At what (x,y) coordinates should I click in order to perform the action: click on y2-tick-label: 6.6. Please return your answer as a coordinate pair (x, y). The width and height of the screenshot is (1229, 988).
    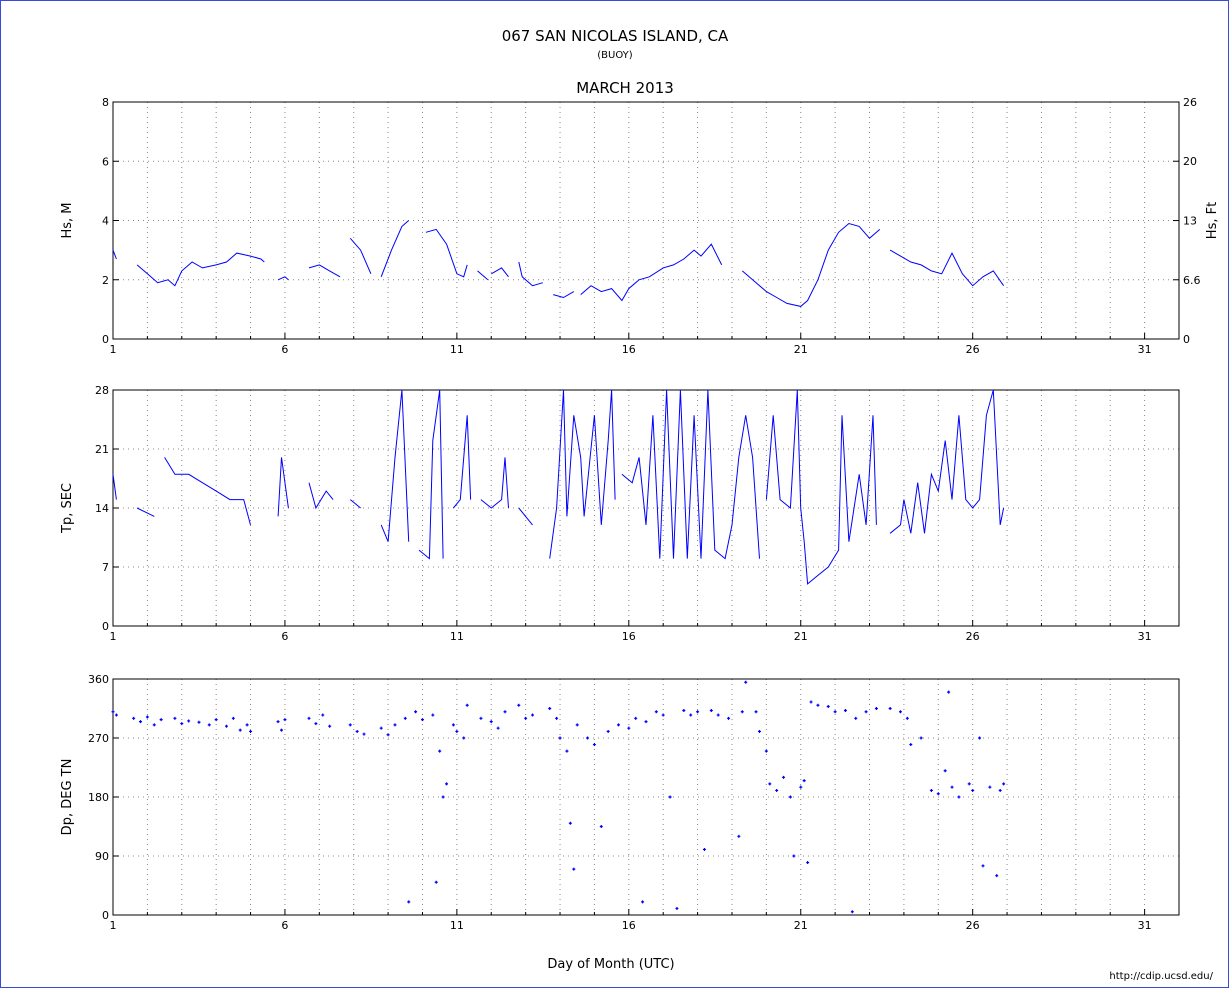
    Looking at the image, I should click on (1192, 280).